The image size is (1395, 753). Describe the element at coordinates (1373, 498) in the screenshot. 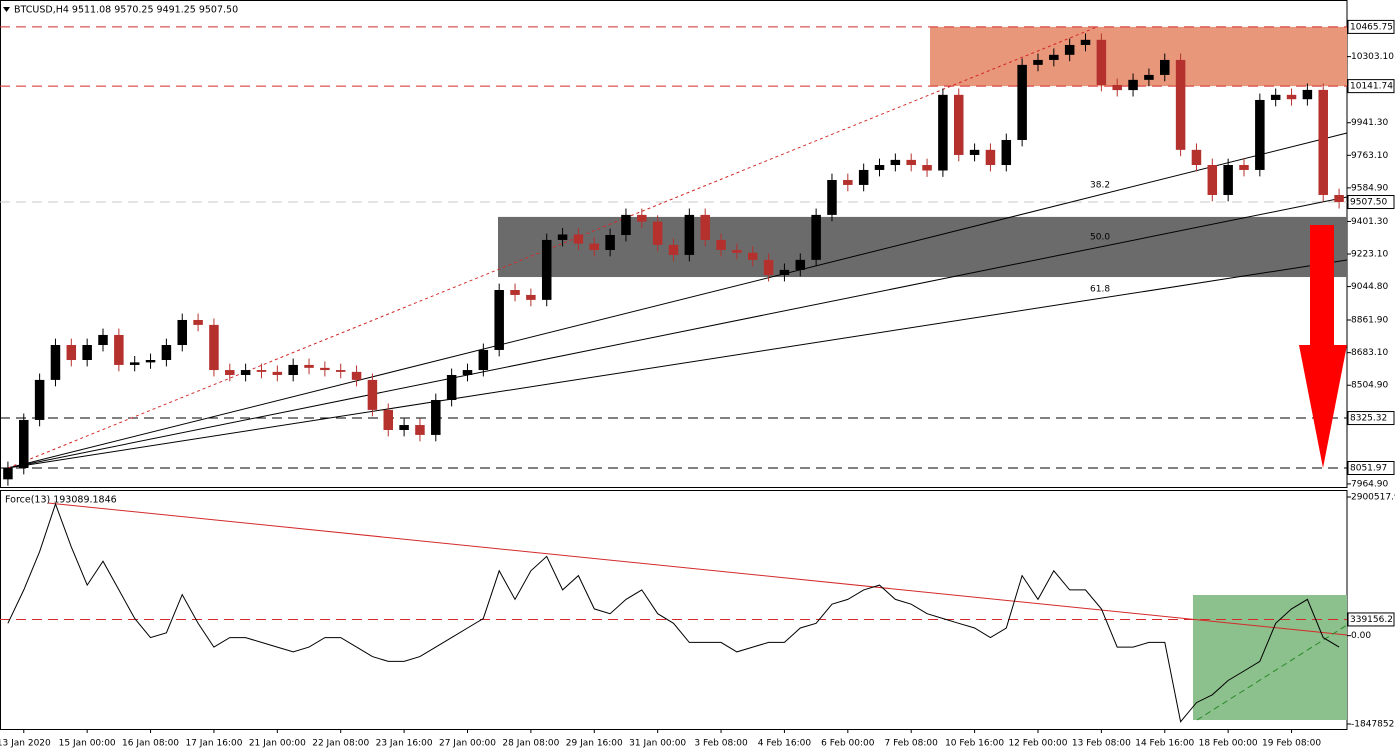

I see `y-tick-label: 2900517.9` at that location.